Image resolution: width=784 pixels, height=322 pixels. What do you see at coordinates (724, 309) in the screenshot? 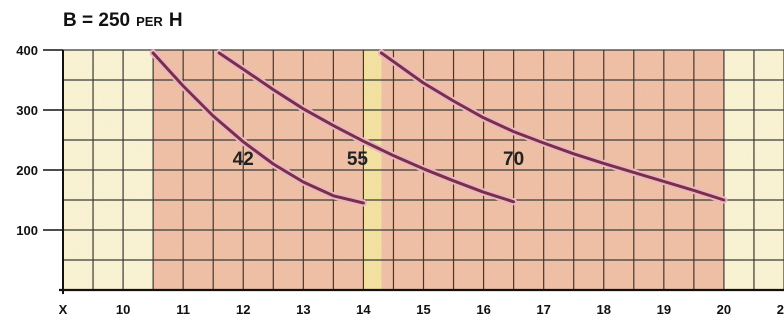
I see `x-tick-label: 20` at bounding box center [724, 309].